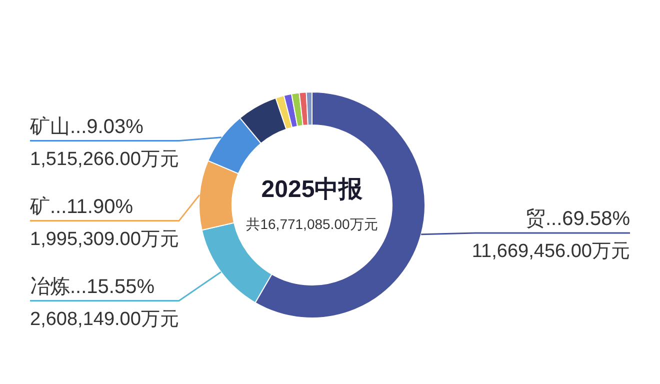  I want to click on slice-label: 矿...11.90%, so click(81, 207).